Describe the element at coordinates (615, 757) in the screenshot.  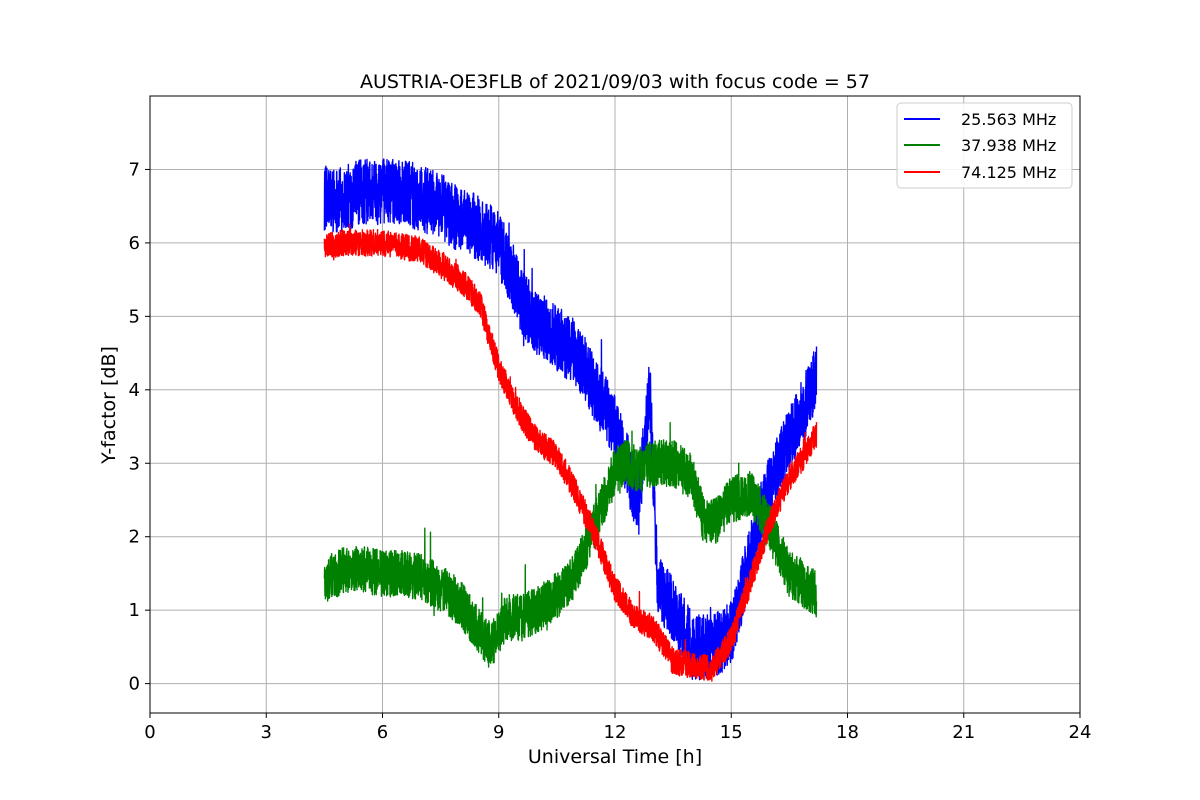
I see `x-axis-label: Universal Time [h]` at that location.